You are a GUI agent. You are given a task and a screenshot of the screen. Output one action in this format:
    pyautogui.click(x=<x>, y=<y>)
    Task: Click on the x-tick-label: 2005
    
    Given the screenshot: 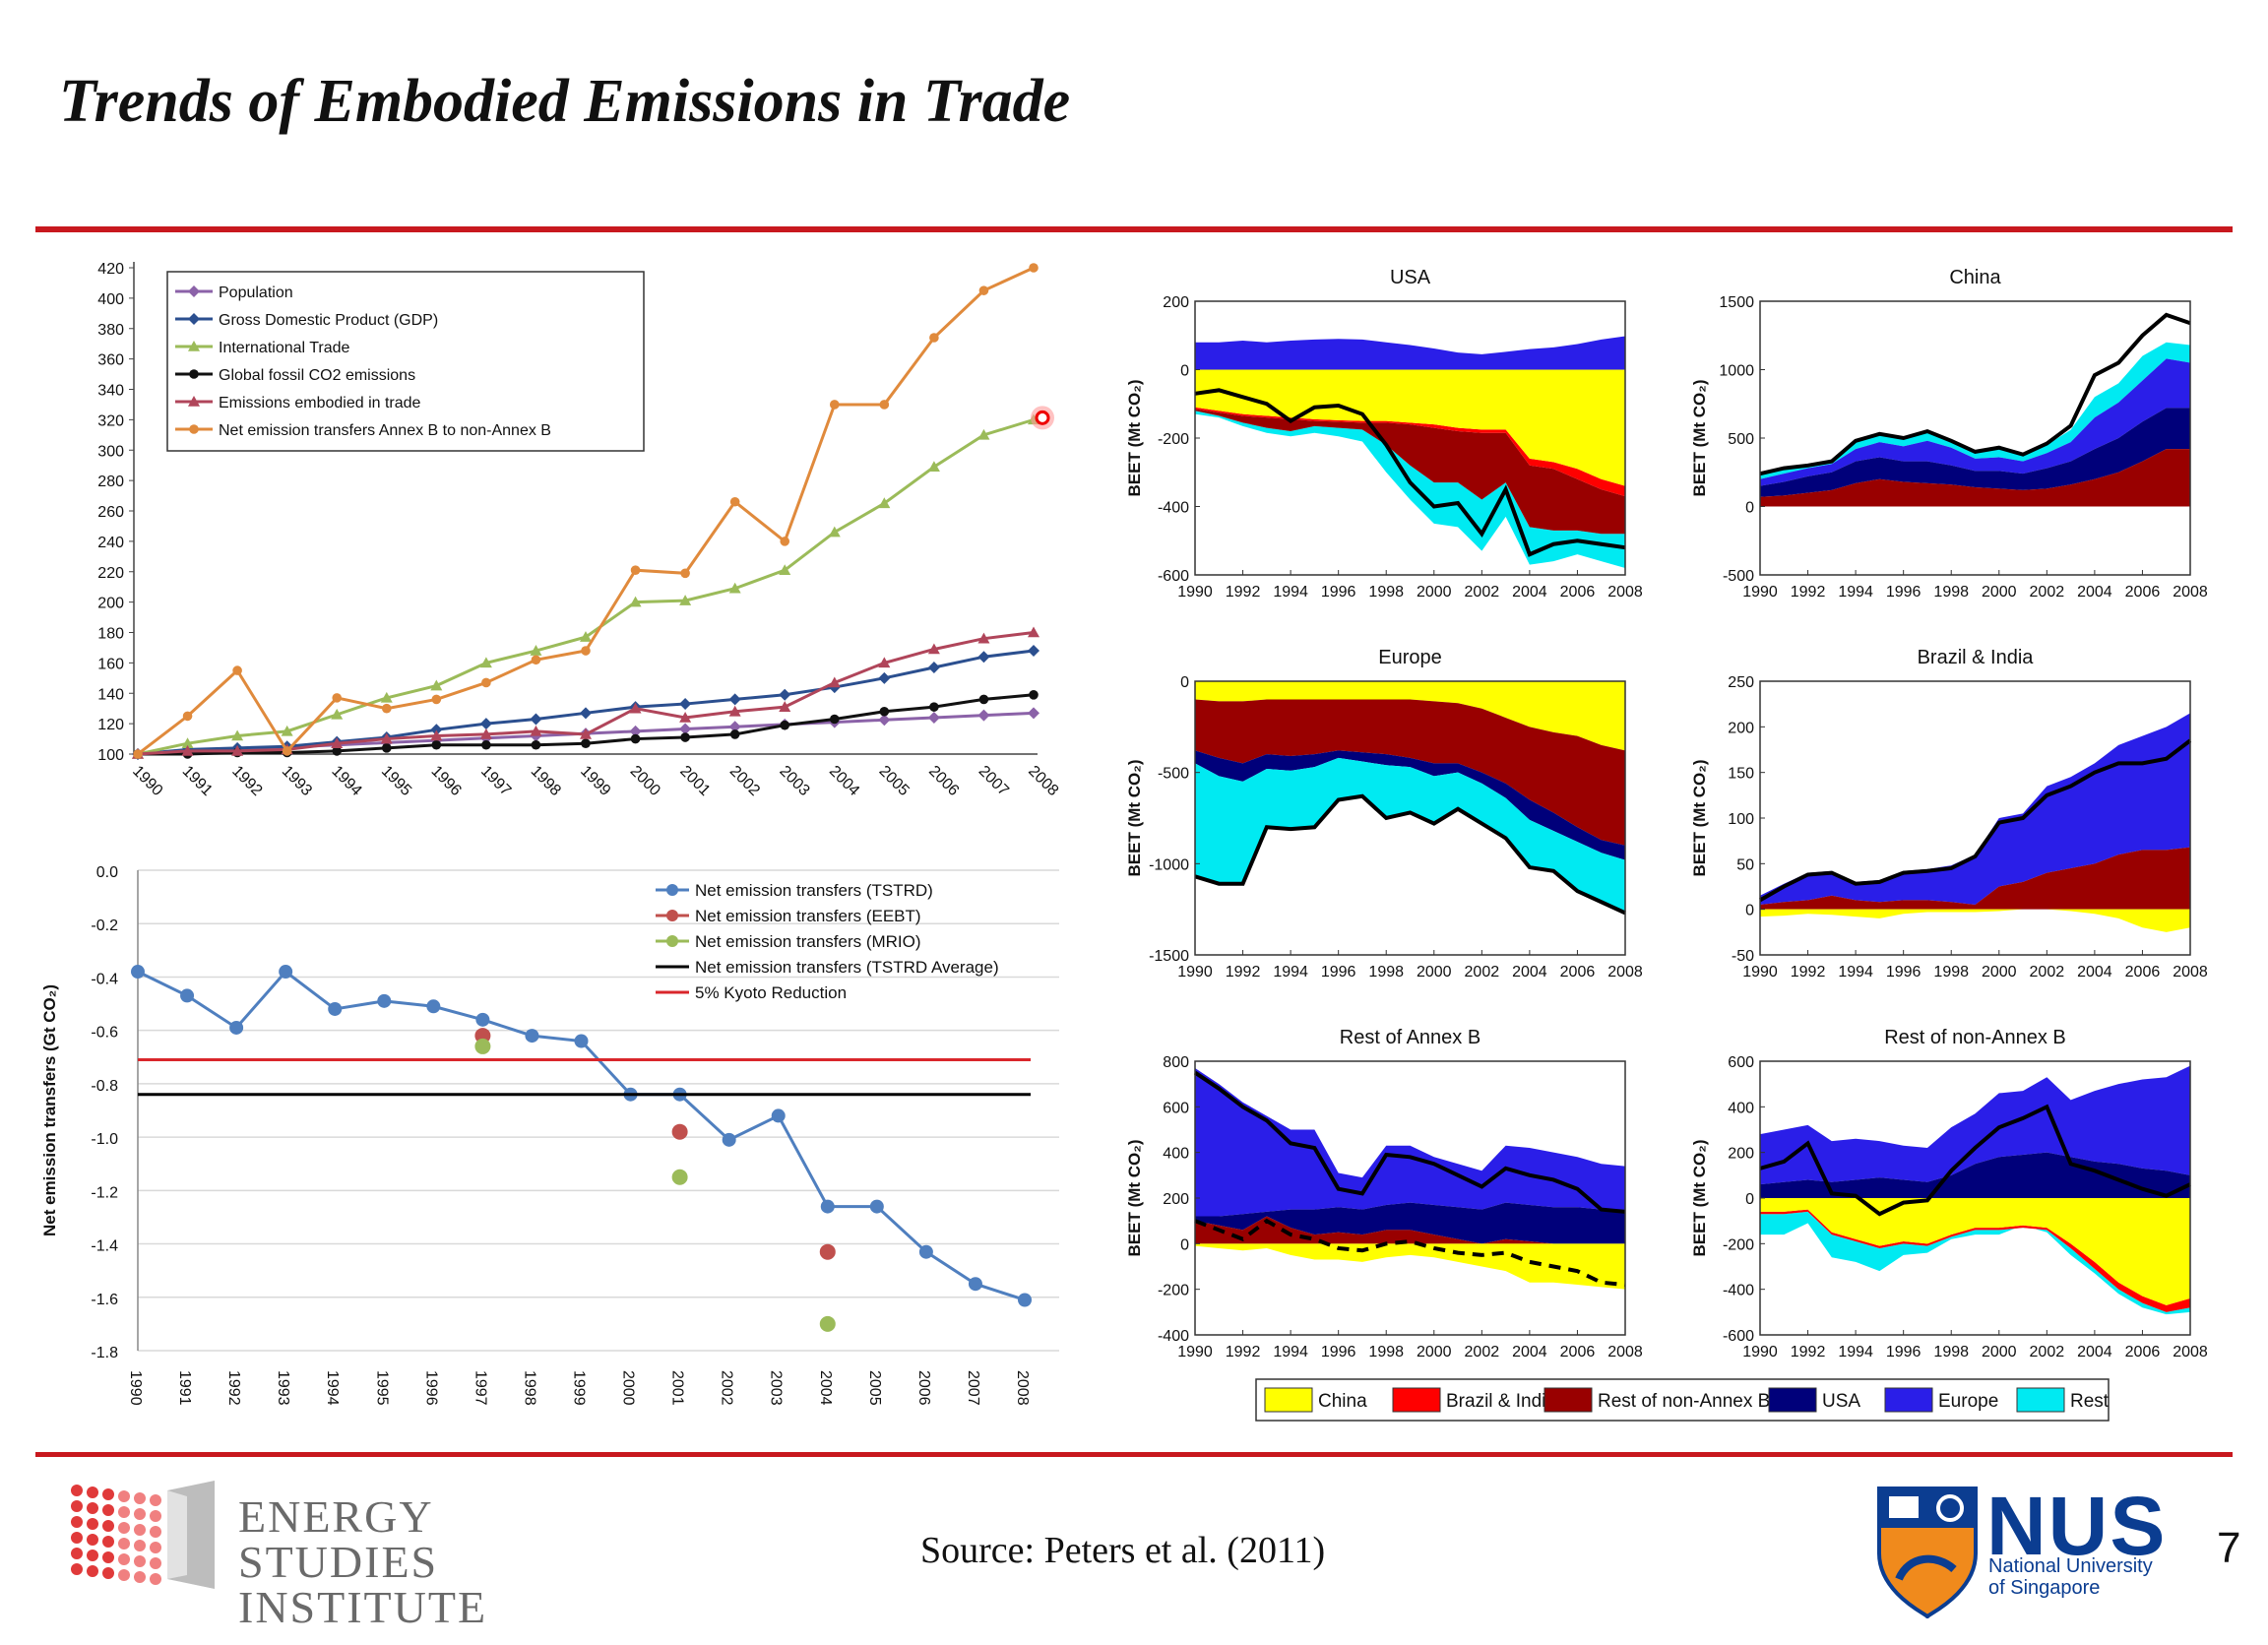 What is the action you would take?
    pyautogui.click(x=894, y=781)
    